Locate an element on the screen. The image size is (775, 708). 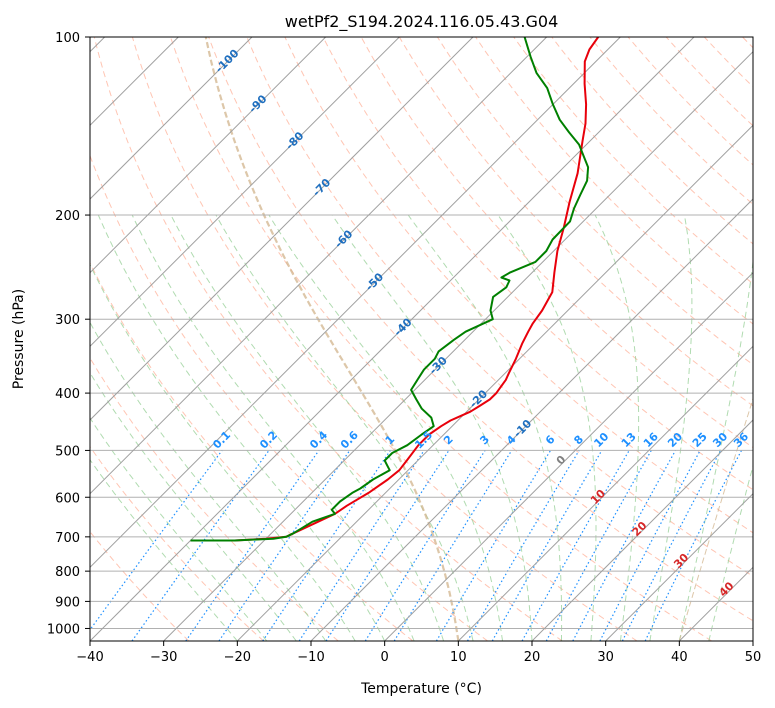
x-tick-label: 40 is located at coordinates (679, 657).